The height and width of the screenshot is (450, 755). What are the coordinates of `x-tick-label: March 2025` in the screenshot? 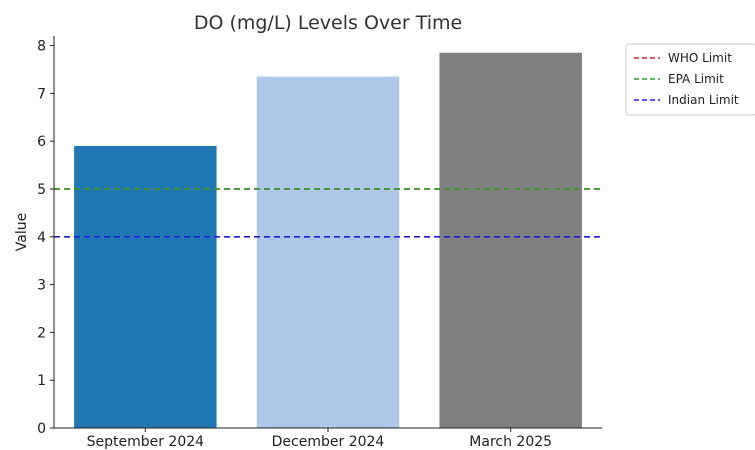 It's located at (510, 442).